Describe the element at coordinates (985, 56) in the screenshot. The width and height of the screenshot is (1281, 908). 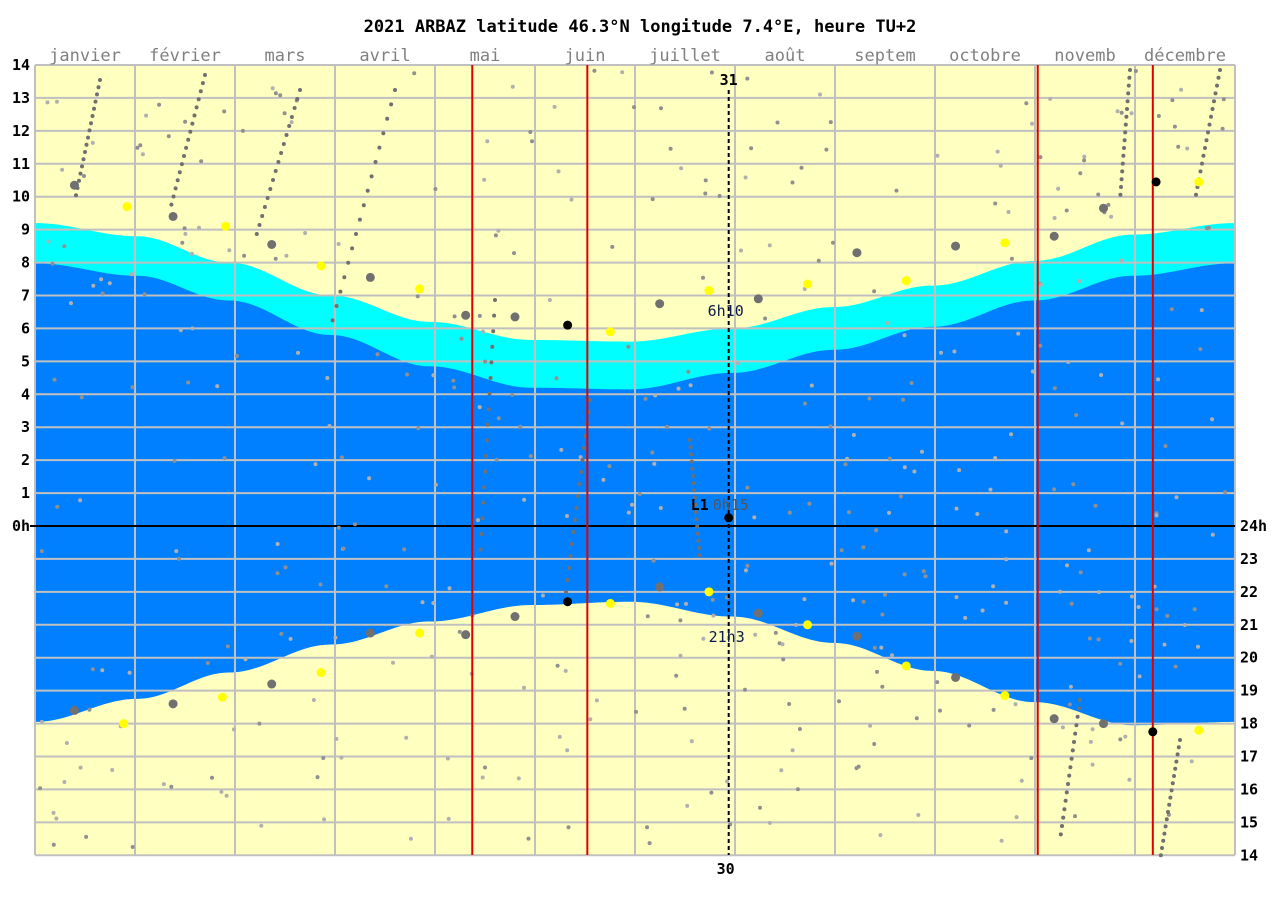
I see `month-label: octobre` at that location.